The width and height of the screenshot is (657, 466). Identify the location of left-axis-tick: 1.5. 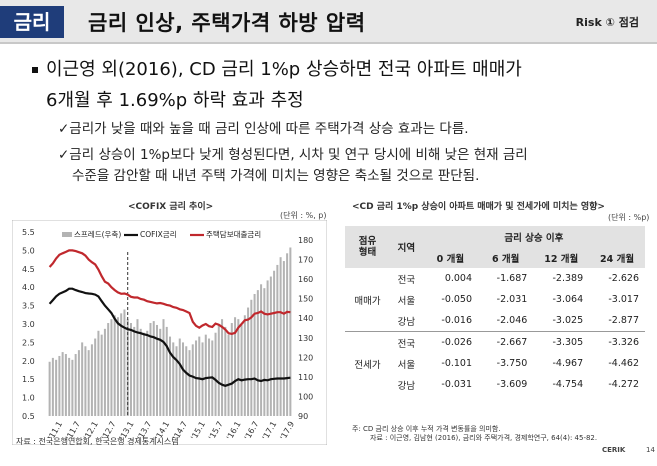
(28, 379).